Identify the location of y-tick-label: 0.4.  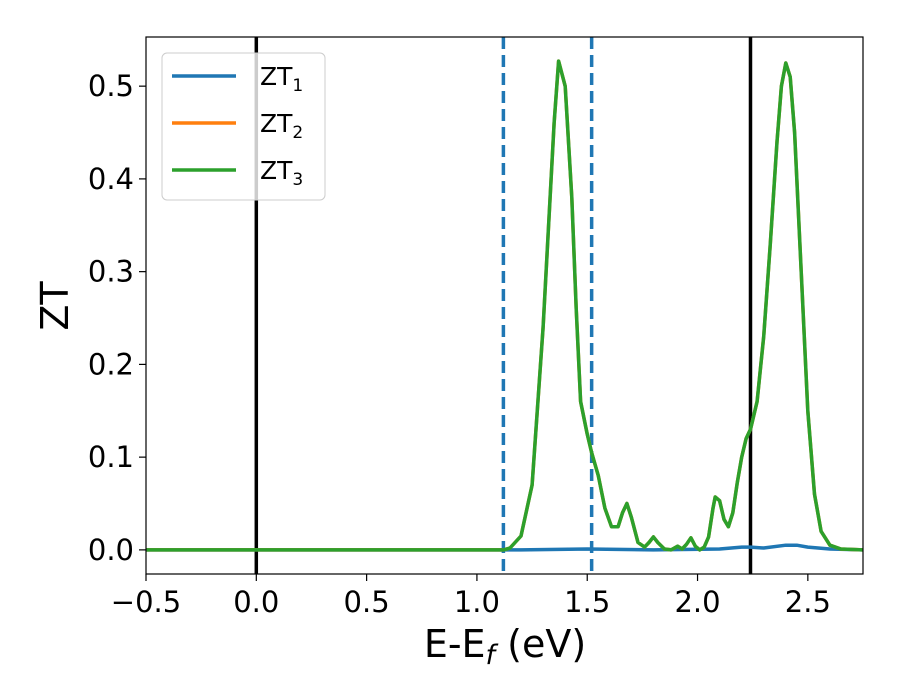
(111, 179).